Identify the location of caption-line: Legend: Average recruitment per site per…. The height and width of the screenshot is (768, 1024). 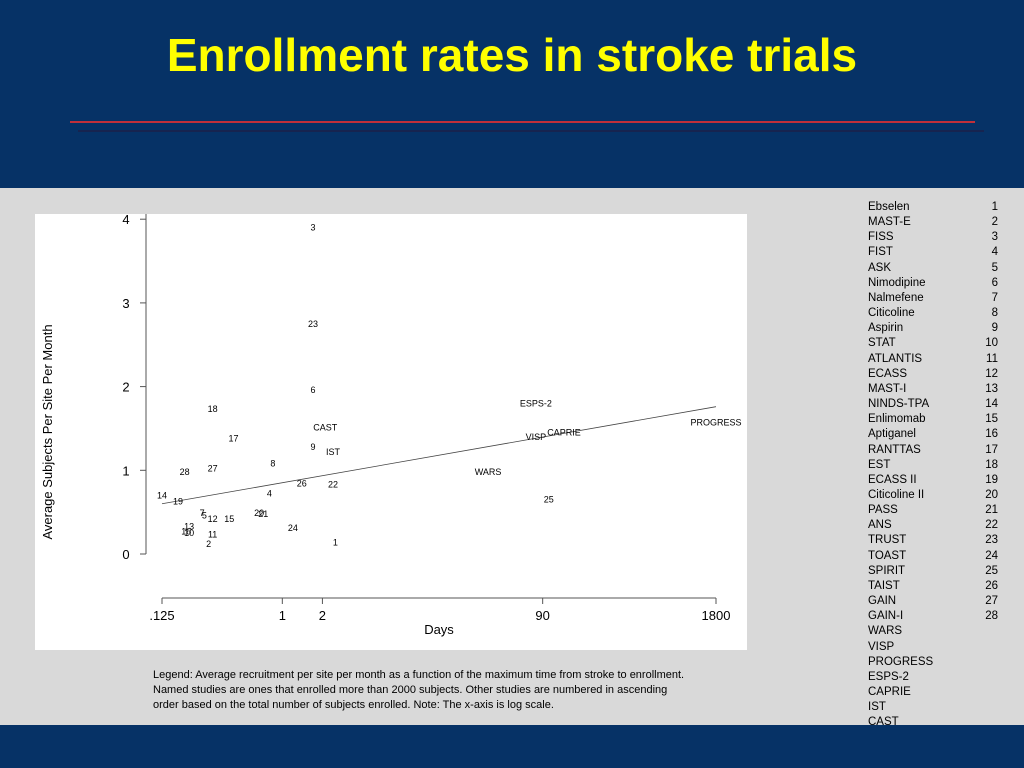
(419, 675).